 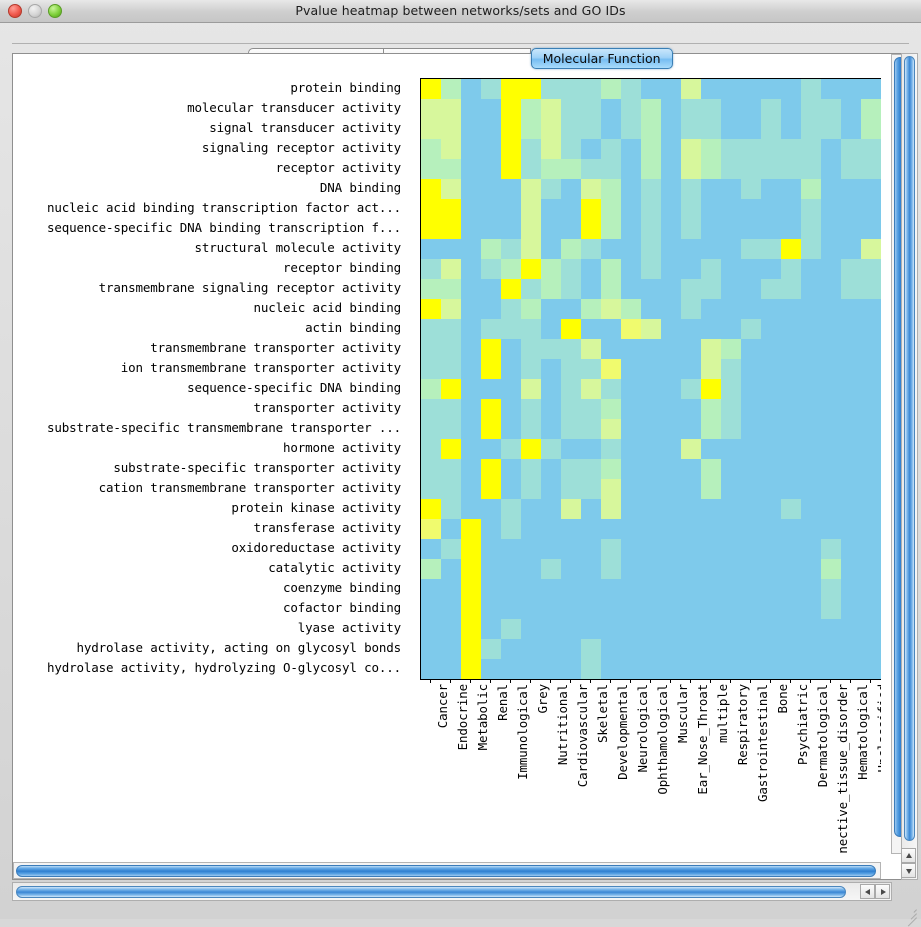 I want to click on resize-grip-icon, so click(x=911, y=915).